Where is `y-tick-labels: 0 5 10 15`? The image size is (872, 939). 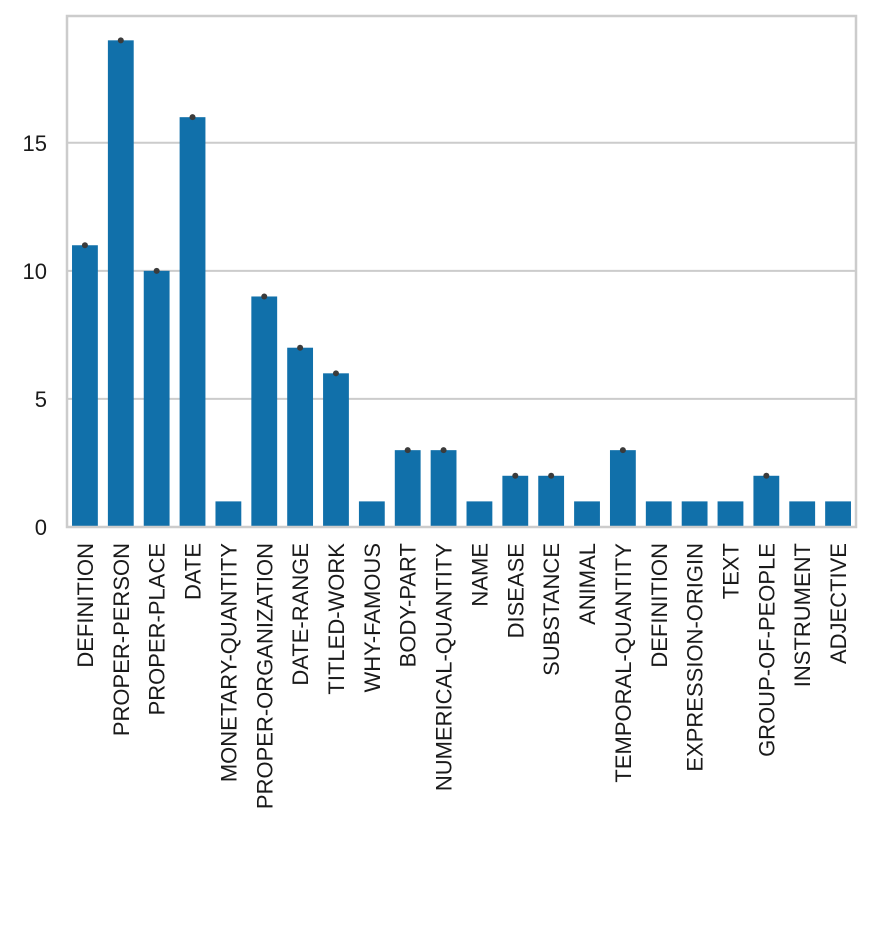
y-tick-labels: 0 5 10 15 is located at coordinates (35, 335).